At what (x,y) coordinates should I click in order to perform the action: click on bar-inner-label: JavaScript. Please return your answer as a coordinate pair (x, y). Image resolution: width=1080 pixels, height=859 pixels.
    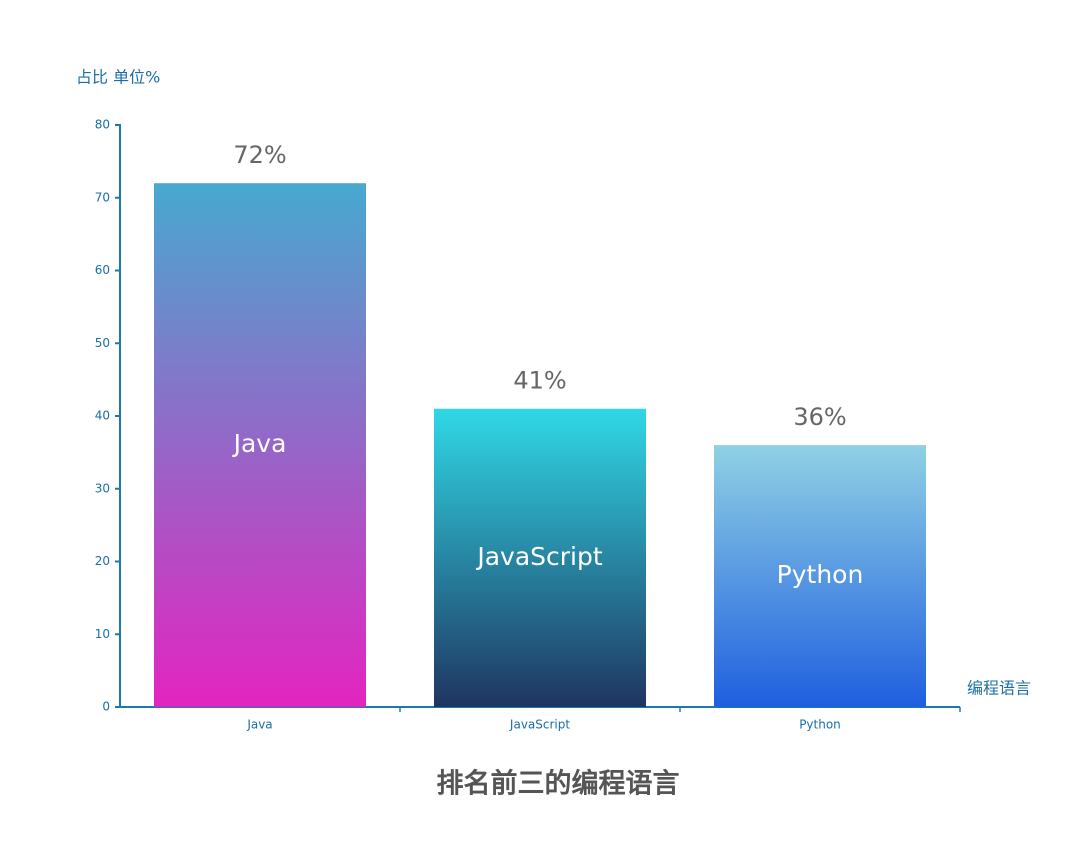
    Looking at the image, I should click on (539, 556).